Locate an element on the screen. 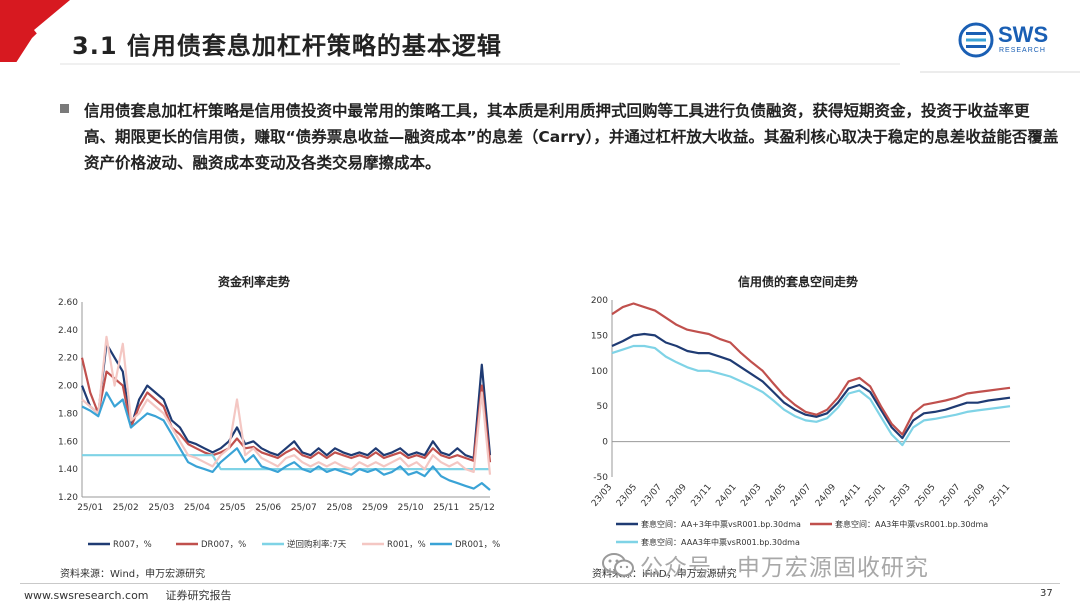  x-tick-label: 24/05 is located at coordinates (776, 496).